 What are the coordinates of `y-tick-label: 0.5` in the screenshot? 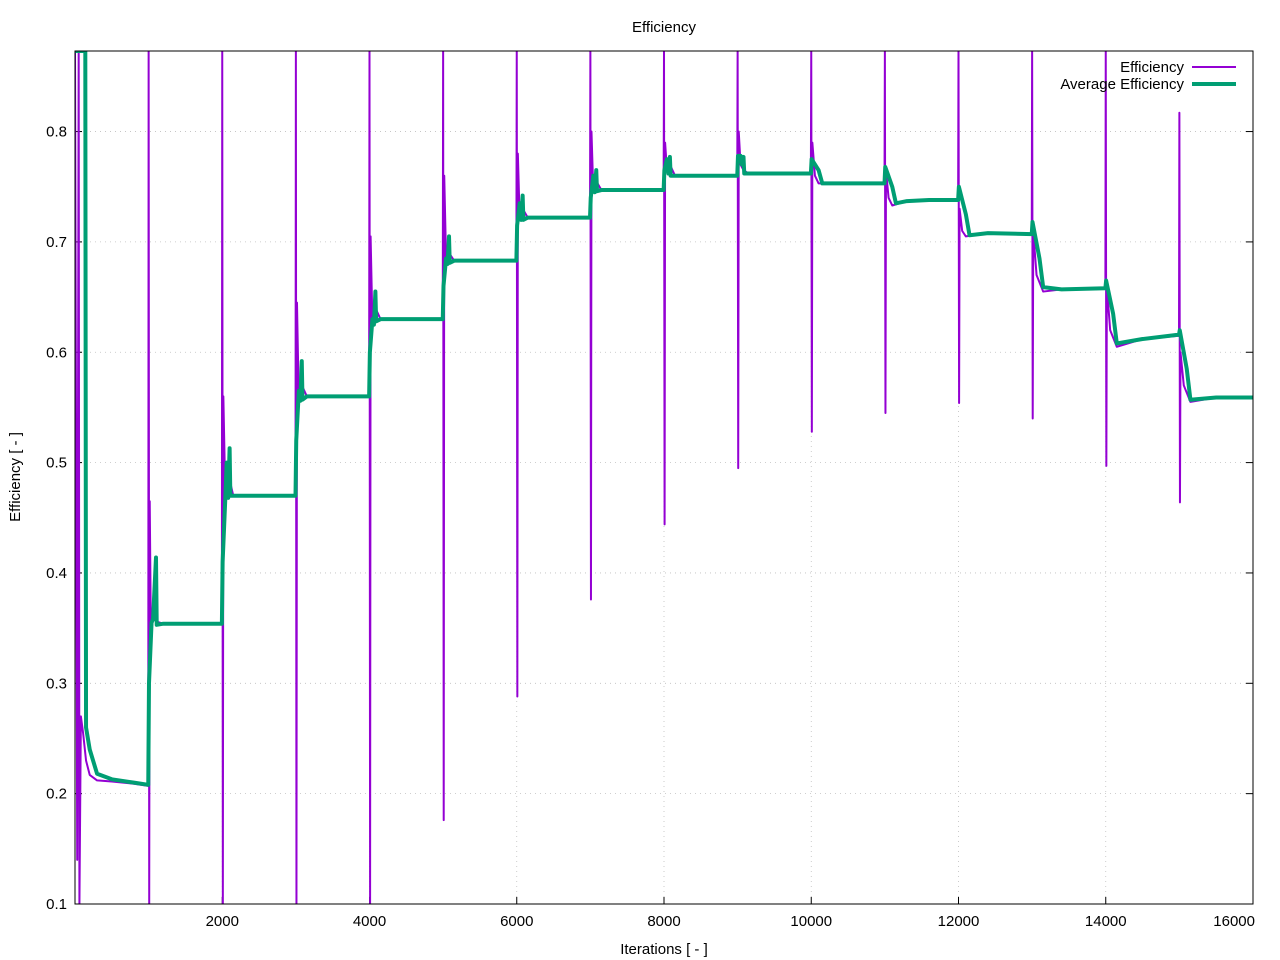 It's located at (56, 463).